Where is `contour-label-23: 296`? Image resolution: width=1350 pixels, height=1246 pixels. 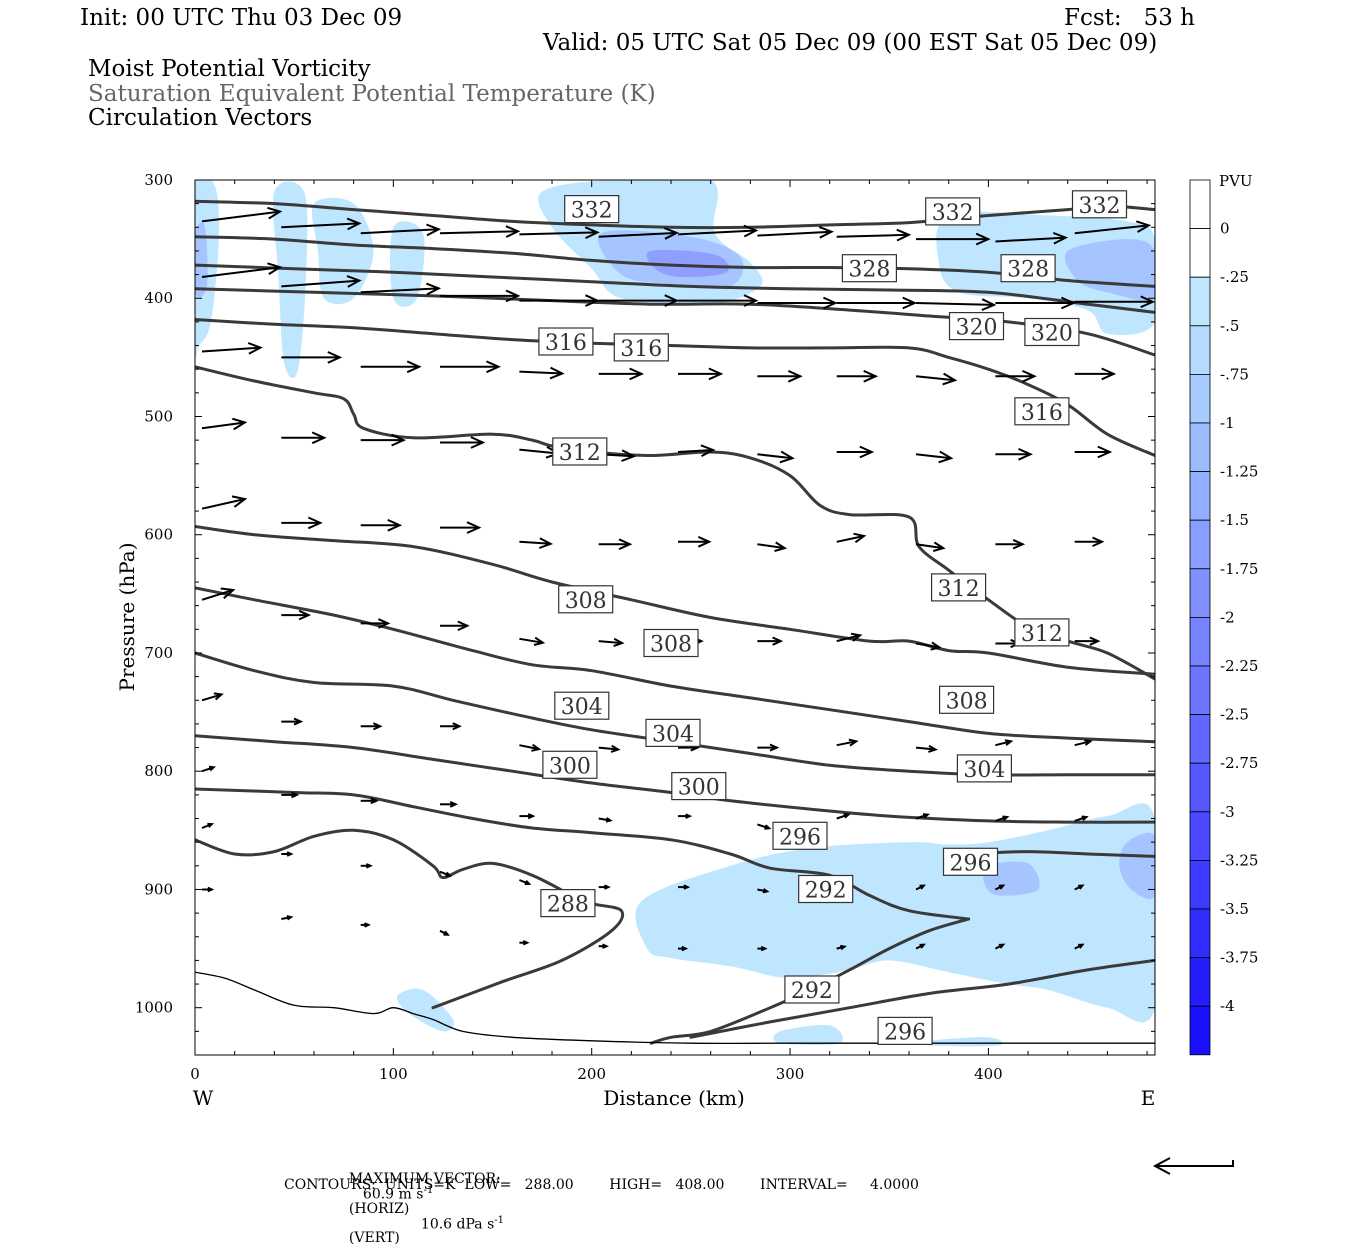
contour-label-23: 296 is located at coordinates (905, 1030).